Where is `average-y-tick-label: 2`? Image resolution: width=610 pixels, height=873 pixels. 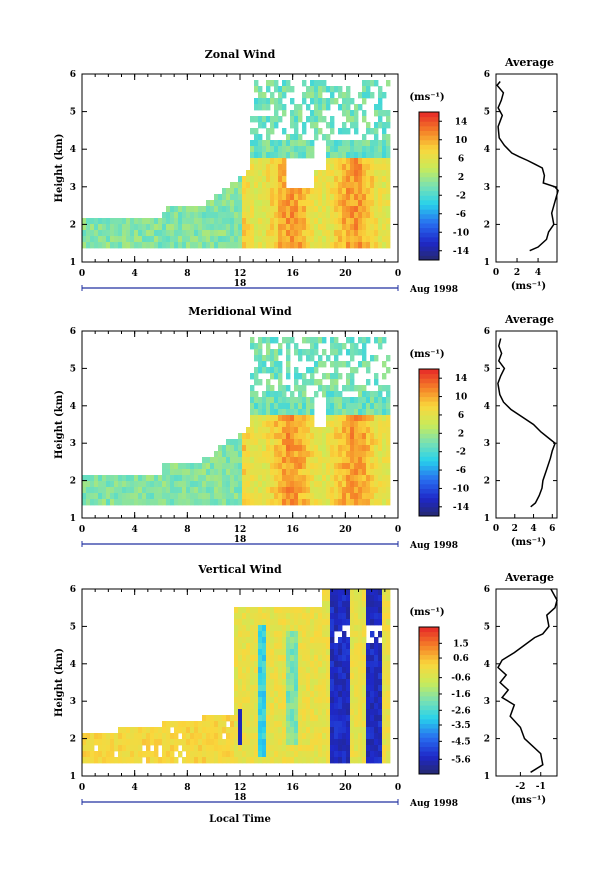
average-y-tick-label: 2 is located at coordinates (487, 225).